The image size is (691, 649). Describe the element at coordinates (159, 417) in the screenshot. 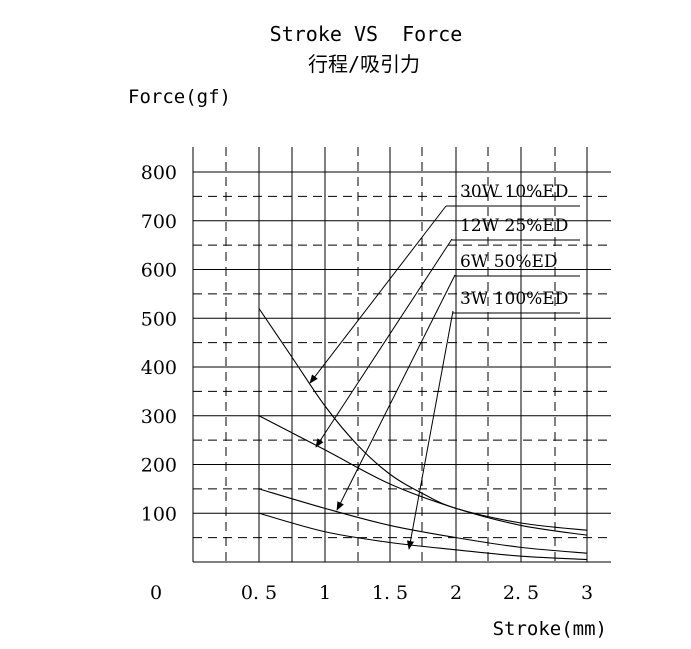

I see `y-tick-label: 300` at that location.